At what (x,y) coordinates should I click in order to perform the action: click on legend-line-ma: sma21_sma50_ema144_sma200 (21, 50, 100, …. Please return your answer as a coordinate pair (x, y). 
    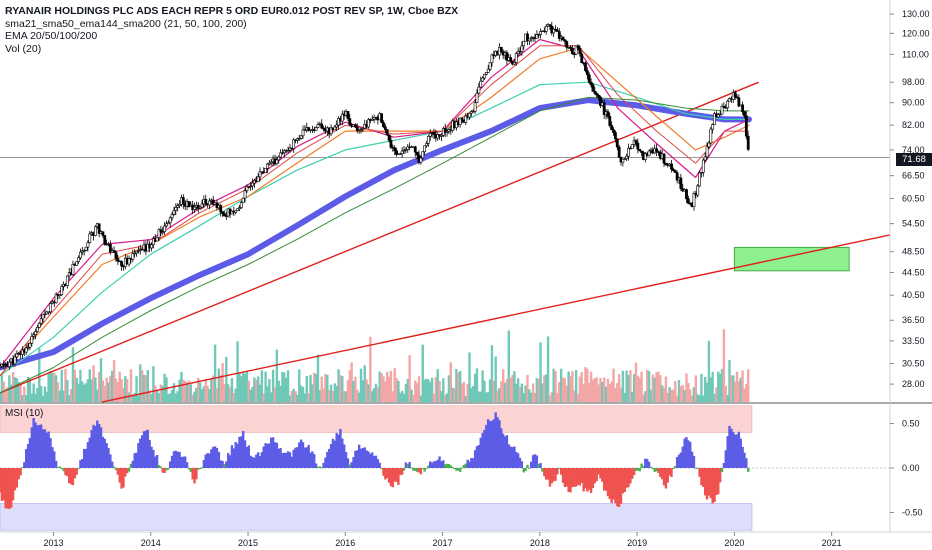
    Looking at the image, I should click on (126, 23).